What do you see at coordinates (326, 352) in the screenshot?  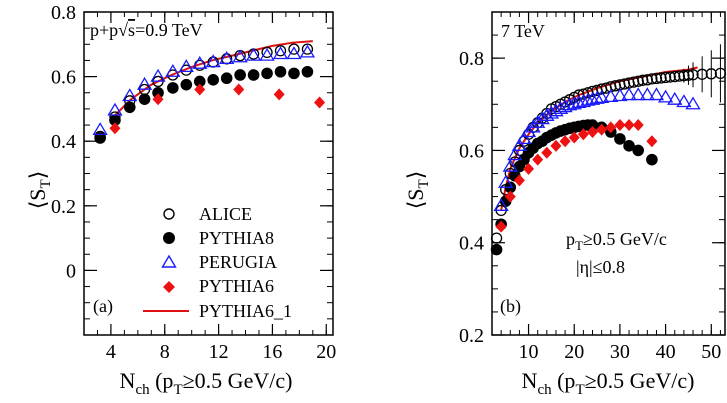 I see `x-tick-label: 20` at bounding box center [326, 352].